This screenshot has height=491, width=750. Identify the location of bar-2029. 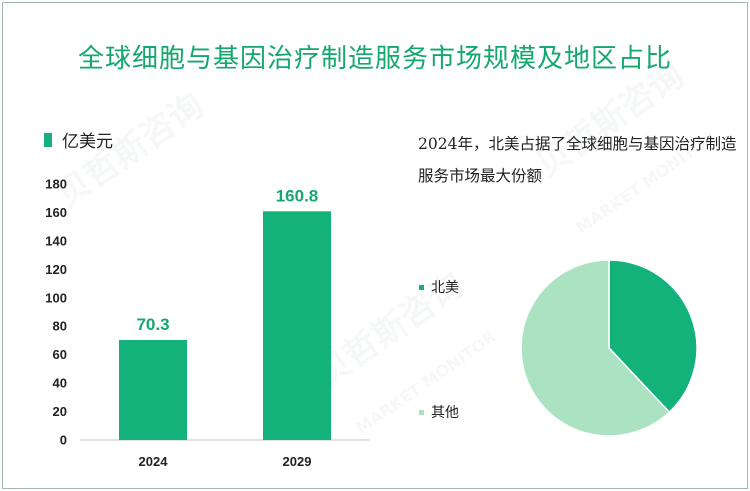
(297, 325).